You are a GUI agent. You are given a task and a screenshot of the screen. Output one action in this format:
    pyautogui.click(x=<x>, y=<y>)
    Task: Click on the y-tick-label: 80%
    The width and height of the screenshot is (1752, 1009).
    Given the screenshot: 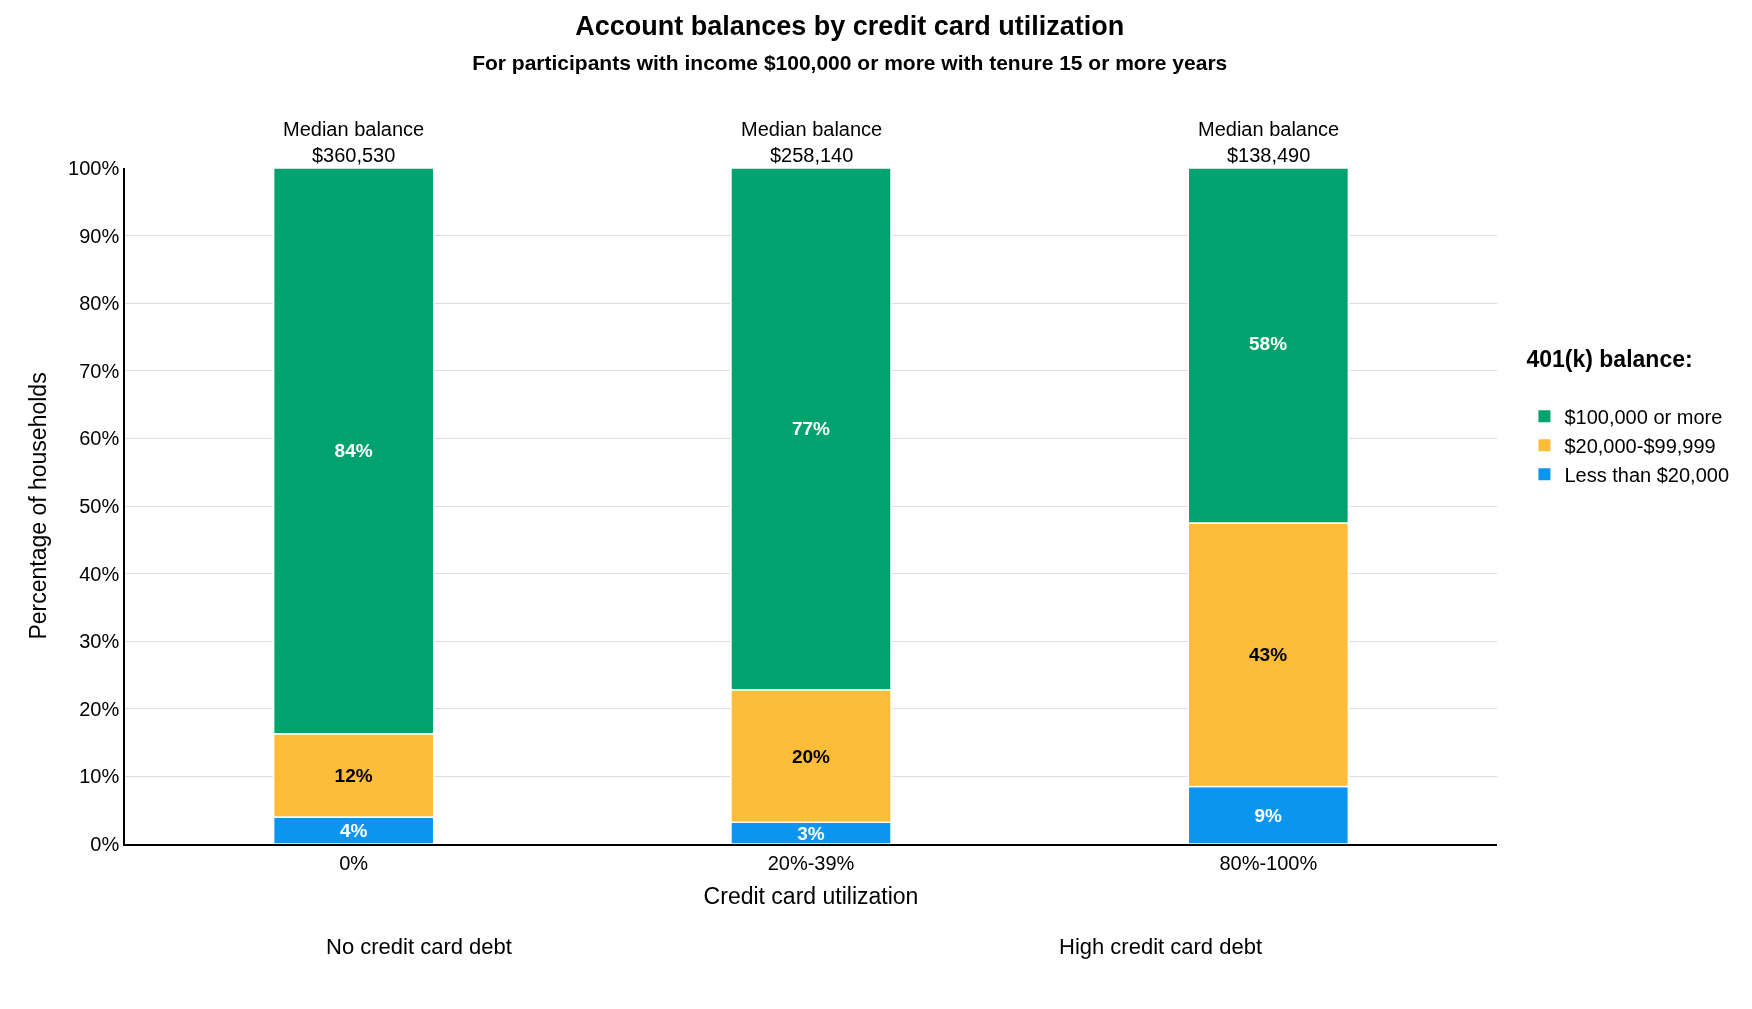 What is the action you would take?
    pyautogui.click(x=99, y=303)
    